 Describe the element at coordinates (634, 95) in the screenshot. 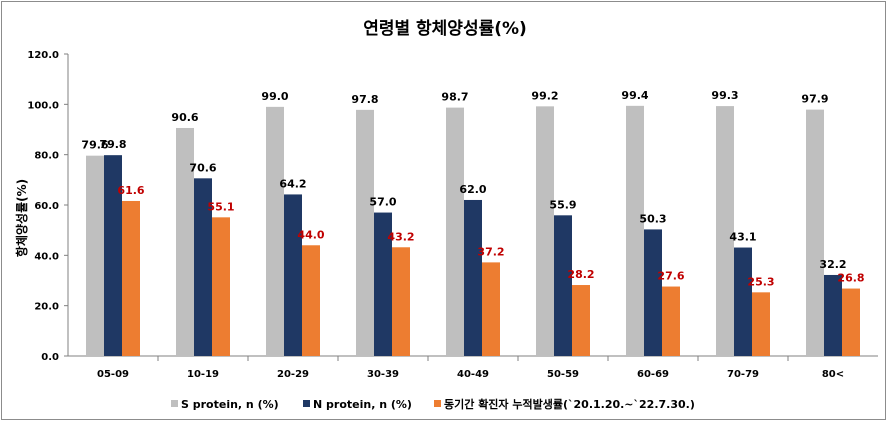

I see `data-label: 99.4` at that location.